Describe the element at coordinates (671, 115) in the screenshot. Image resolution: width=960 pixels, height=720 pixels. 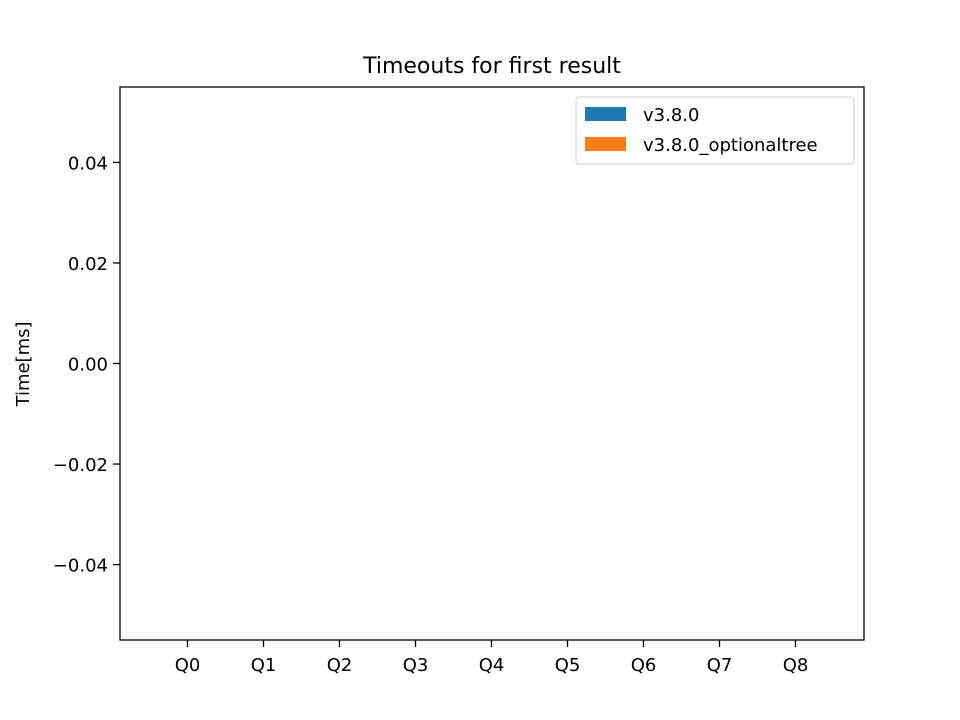
I see `legend-label: v3.8.0` at that location.